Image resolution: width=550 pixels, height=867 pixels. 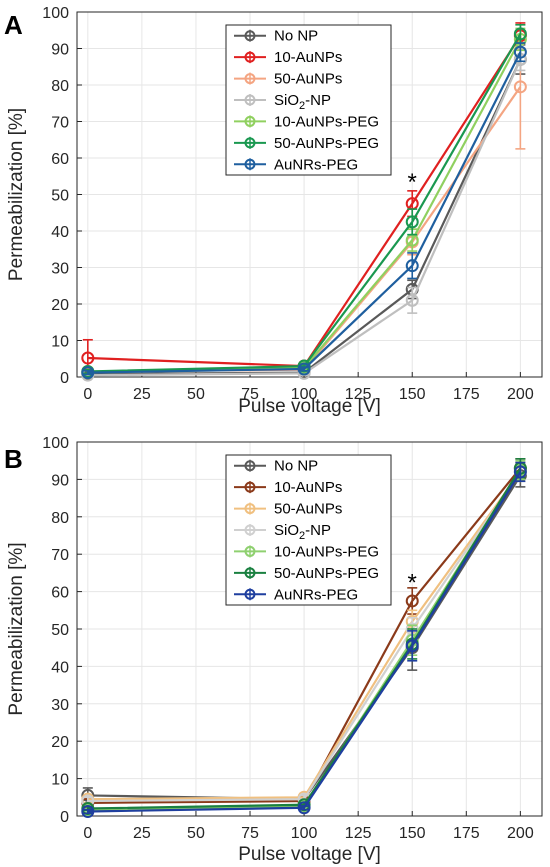 What do you see at coordinates (412, 582) in the screenshot?
I see `significance-annotation: *` at bounding box center [412, 582].